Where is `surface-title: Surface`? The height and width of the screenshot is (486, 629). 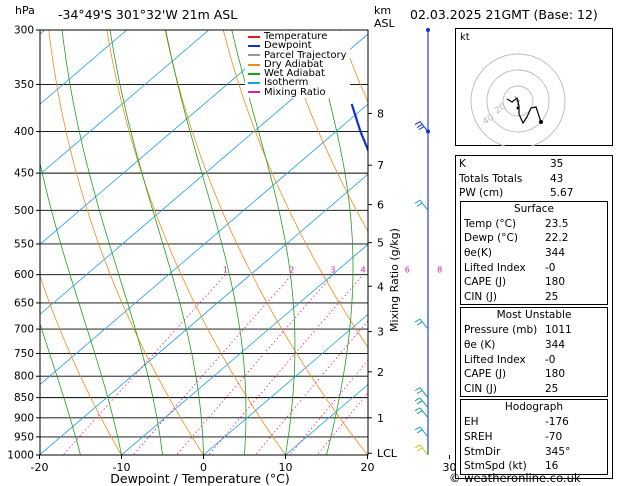
surface-title: Surface is located at coordinates (533, 208).